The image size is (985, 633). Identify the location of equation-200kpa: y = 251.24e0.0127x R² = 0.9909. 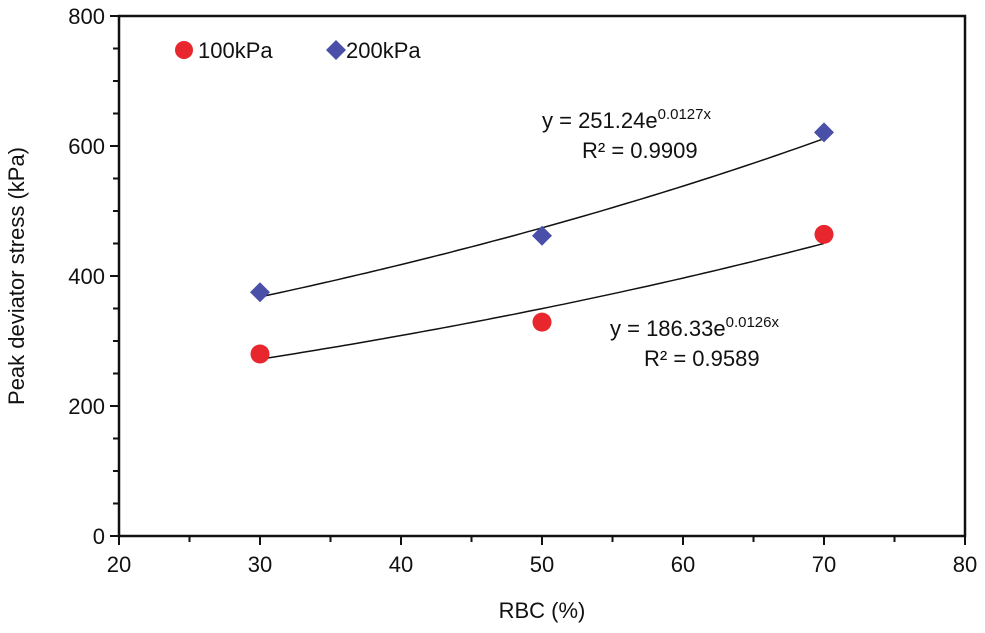
(626, 134).